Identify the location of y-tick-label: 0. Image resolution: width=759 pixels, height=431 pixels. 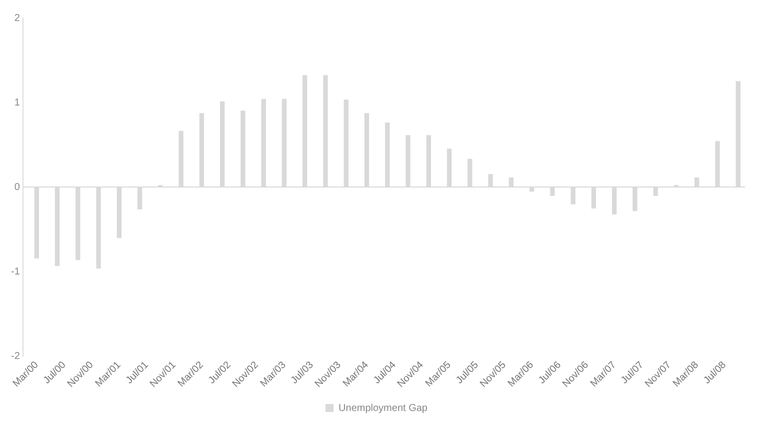
(17, 187).